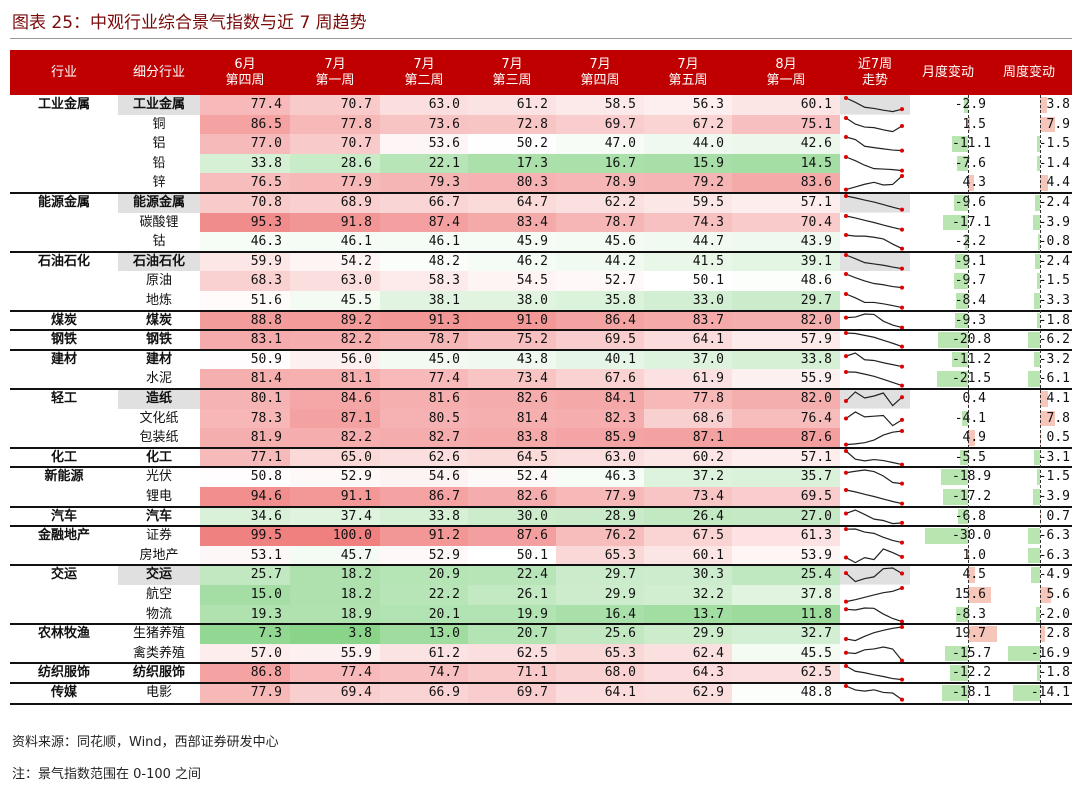  I want to click on monthly-change-value: -9.7, so click(970, 281).